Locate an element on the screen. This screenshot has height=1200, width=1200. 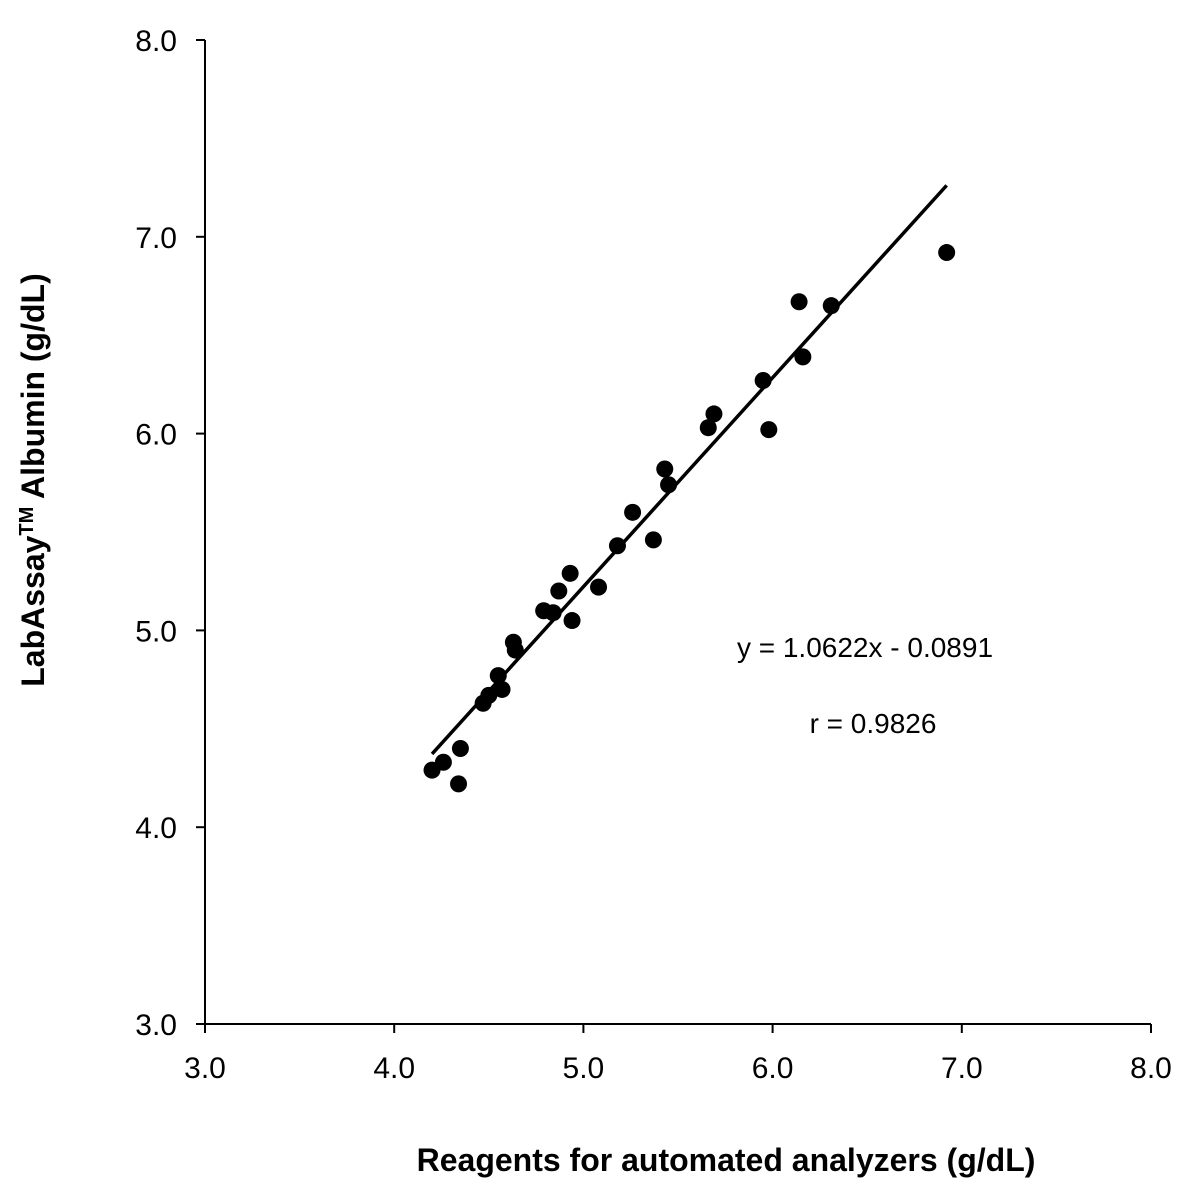
y-tick-label: 6.0 is located at coordinates (156, 435).